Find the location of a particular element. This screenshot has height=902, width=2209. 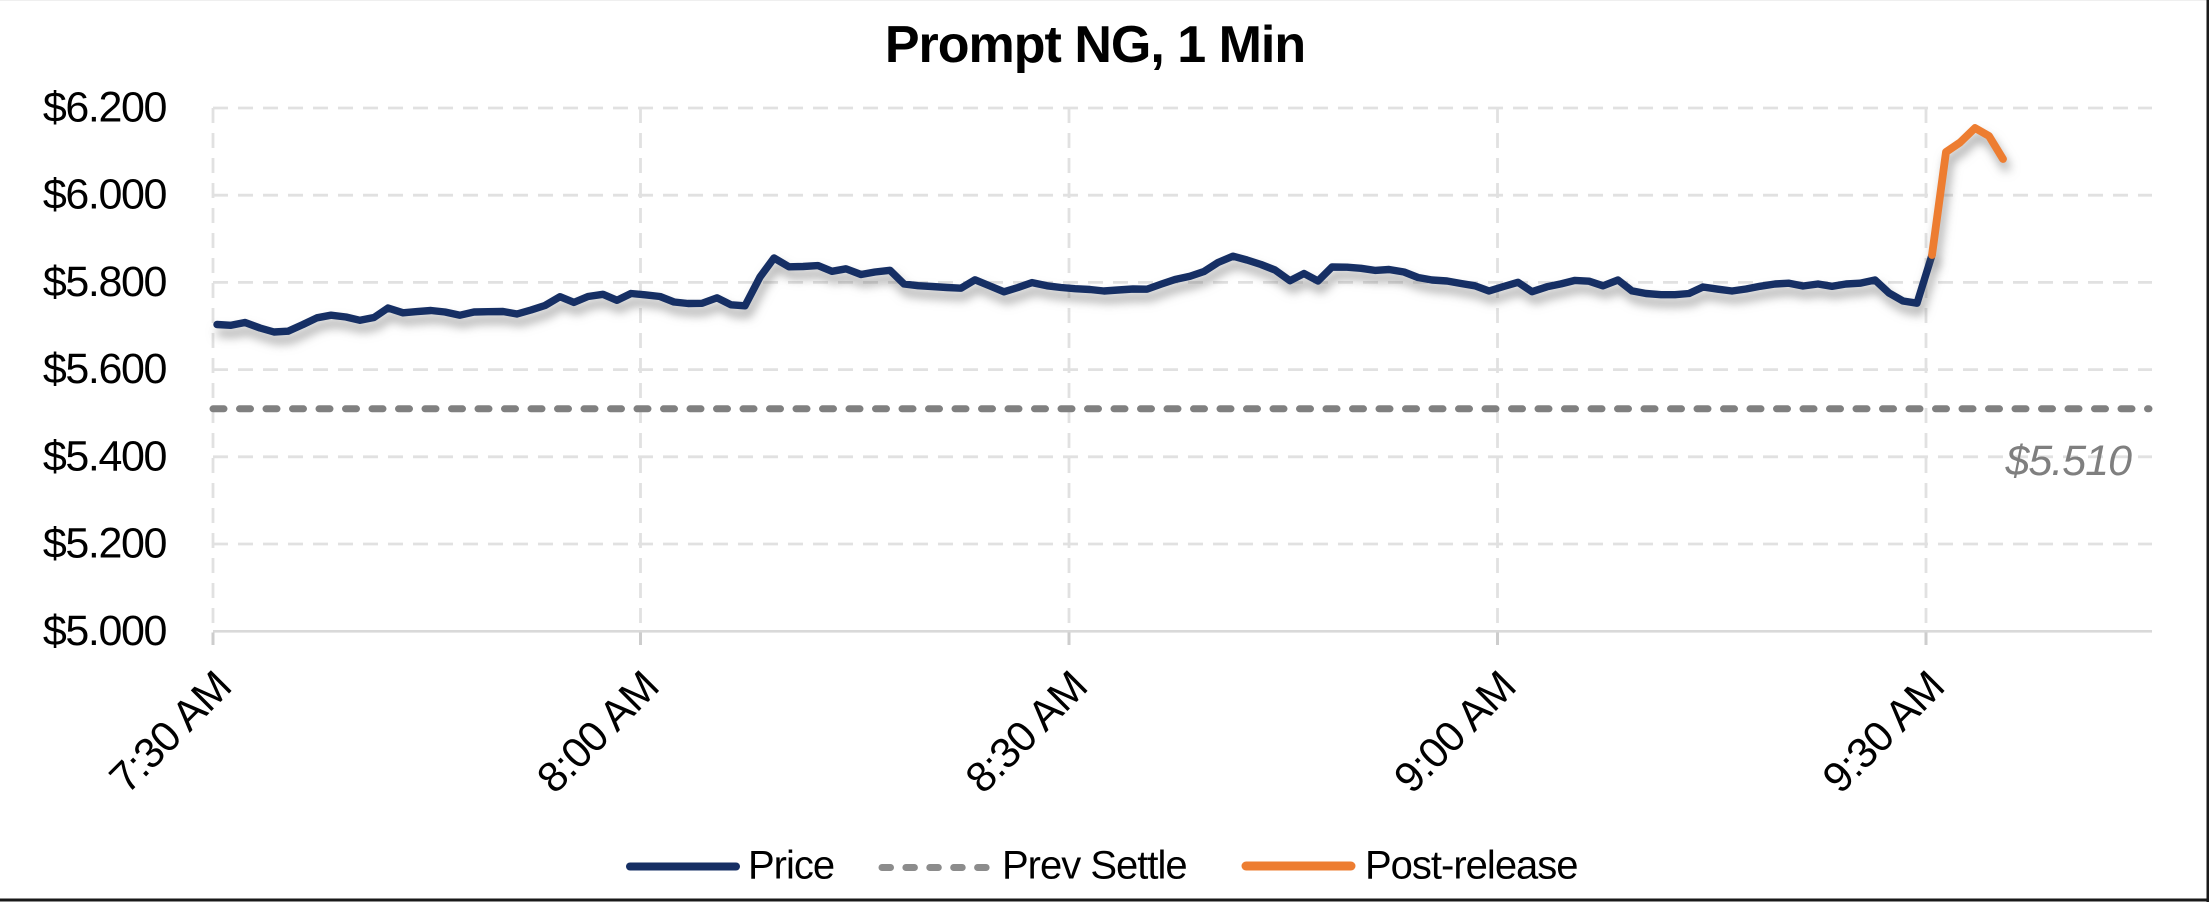

svg-text: $6.000 is located at coordinates (105, 195).